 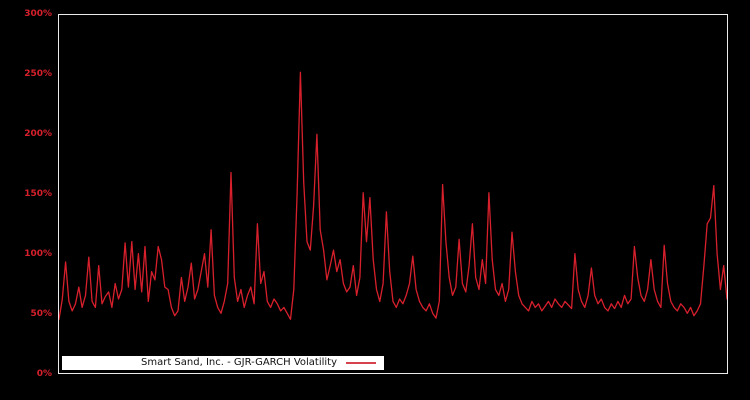 I want to click on y-tick-300: 300%, so click(x=38, y=14).